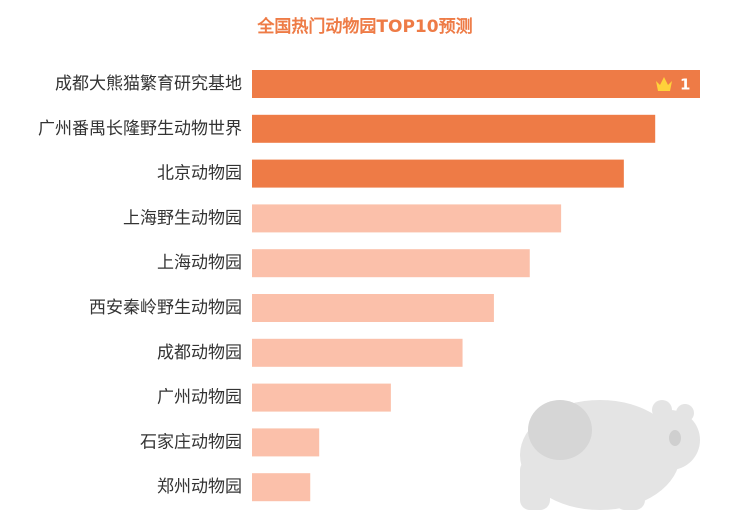 Image resolution: width=730 pixels, height=521 pixels. I want to click on rank-label: 1, so click(685, 85).